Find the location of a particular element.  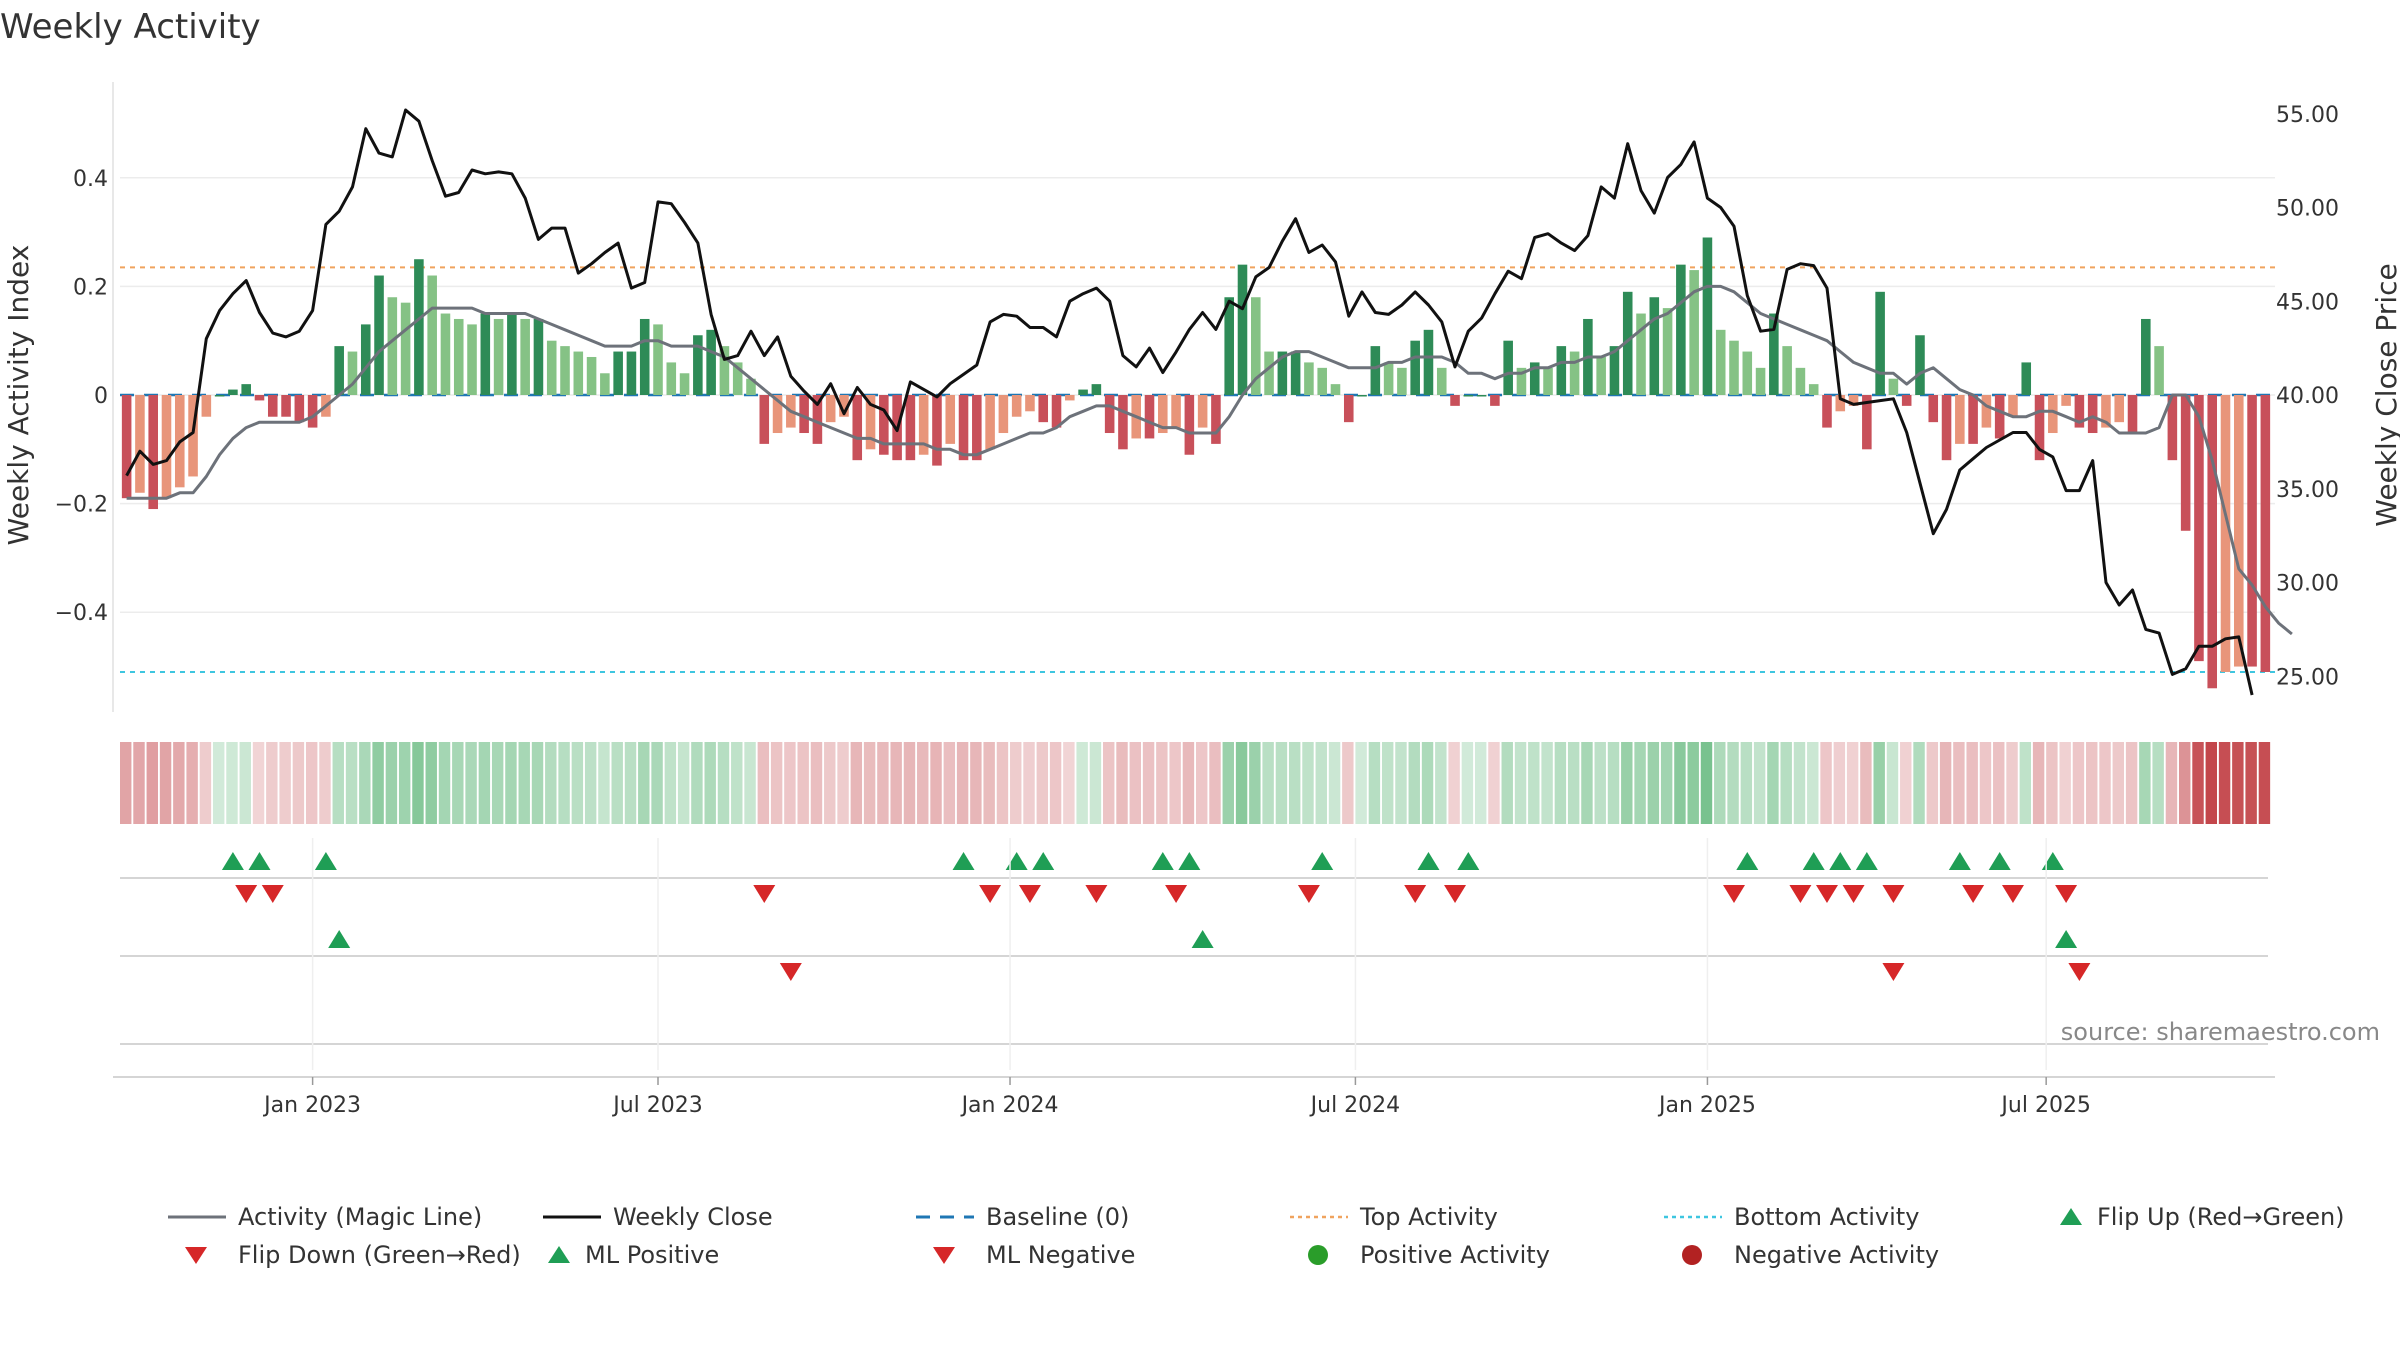

x-tick-label: Jul 2025 is located at coordinates (2045, 1105).